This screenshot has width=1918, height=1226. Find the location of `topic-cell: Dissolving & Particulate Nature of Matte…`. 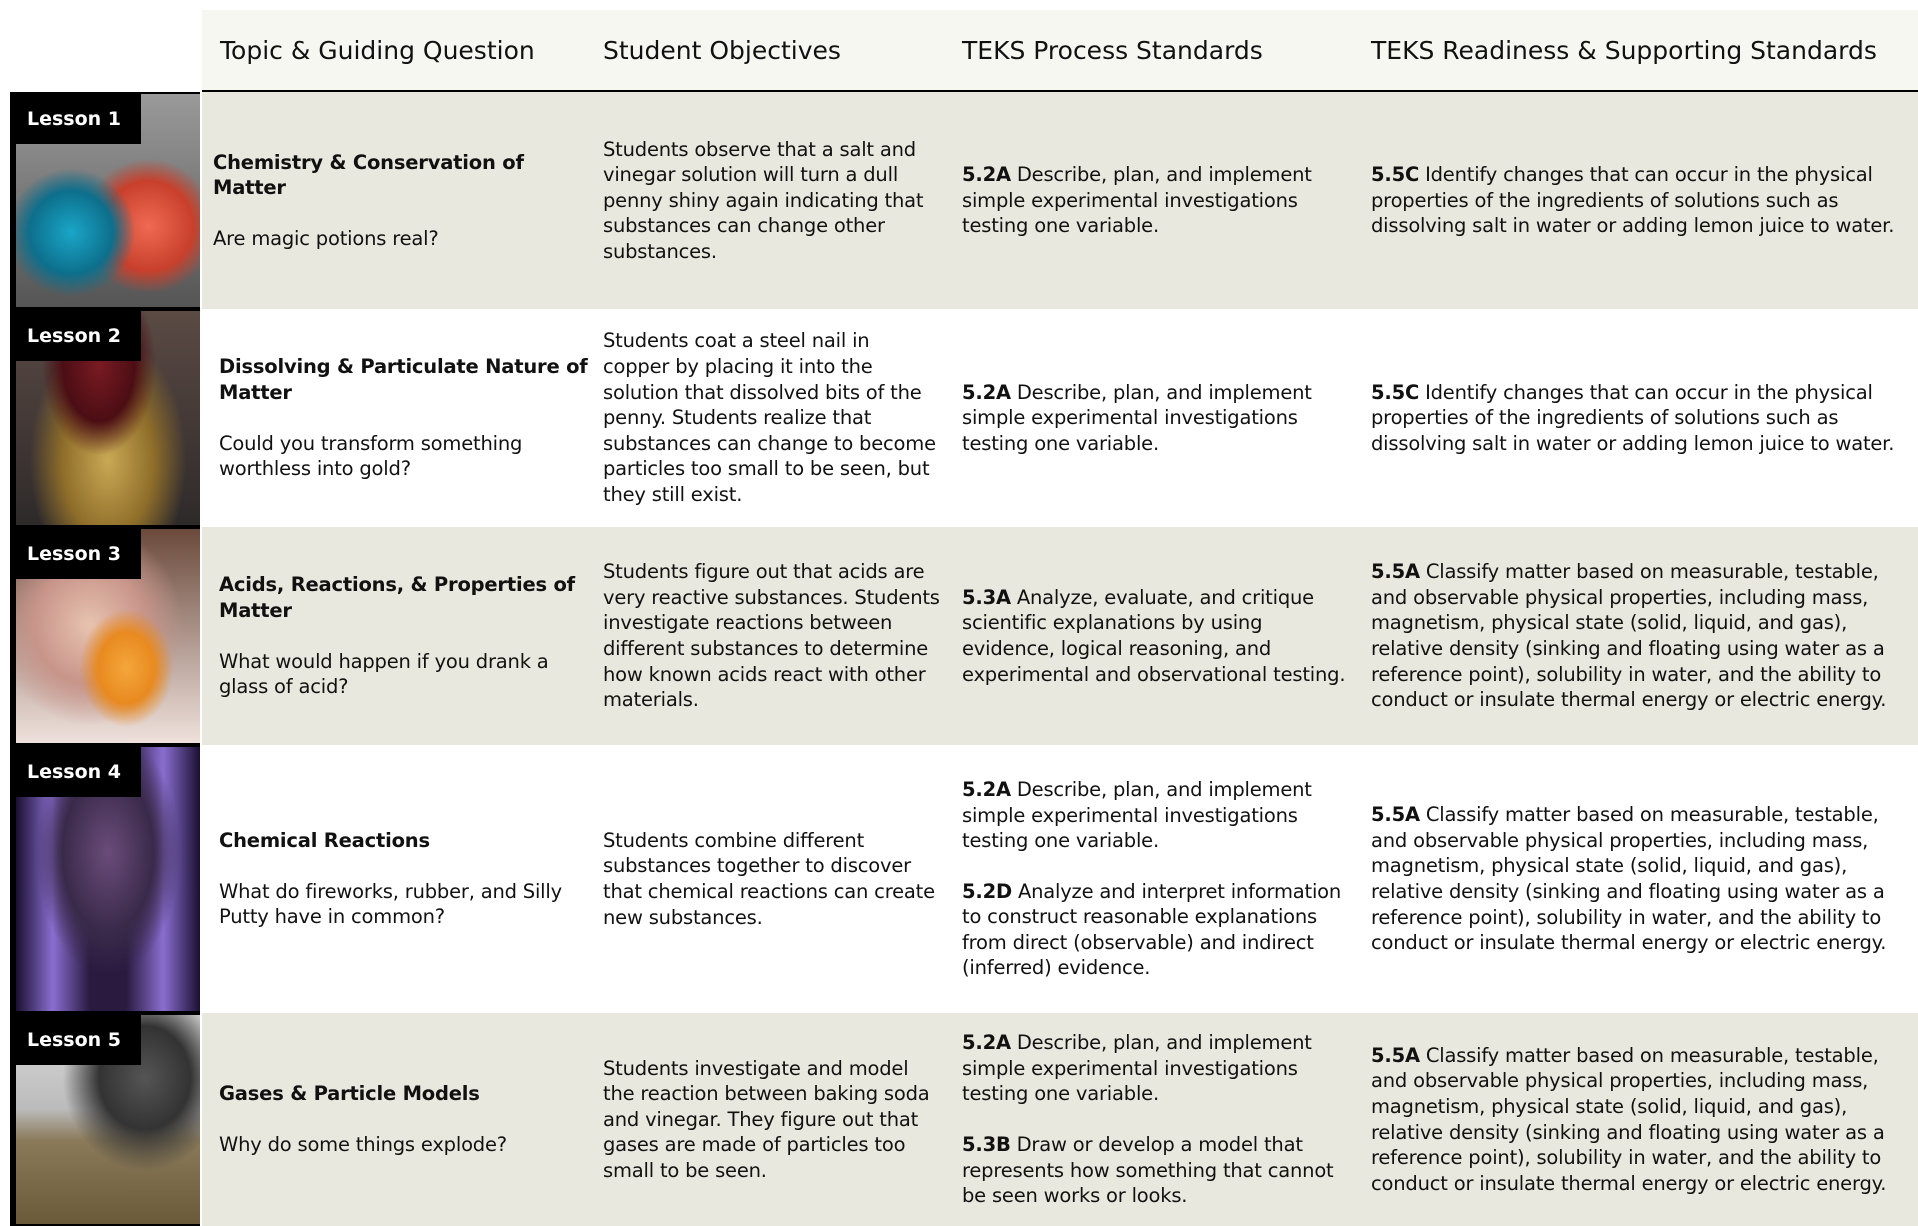

topic-cell: Dissolving & Particulate Nature of Matte… is located at coordinates (406, 418).